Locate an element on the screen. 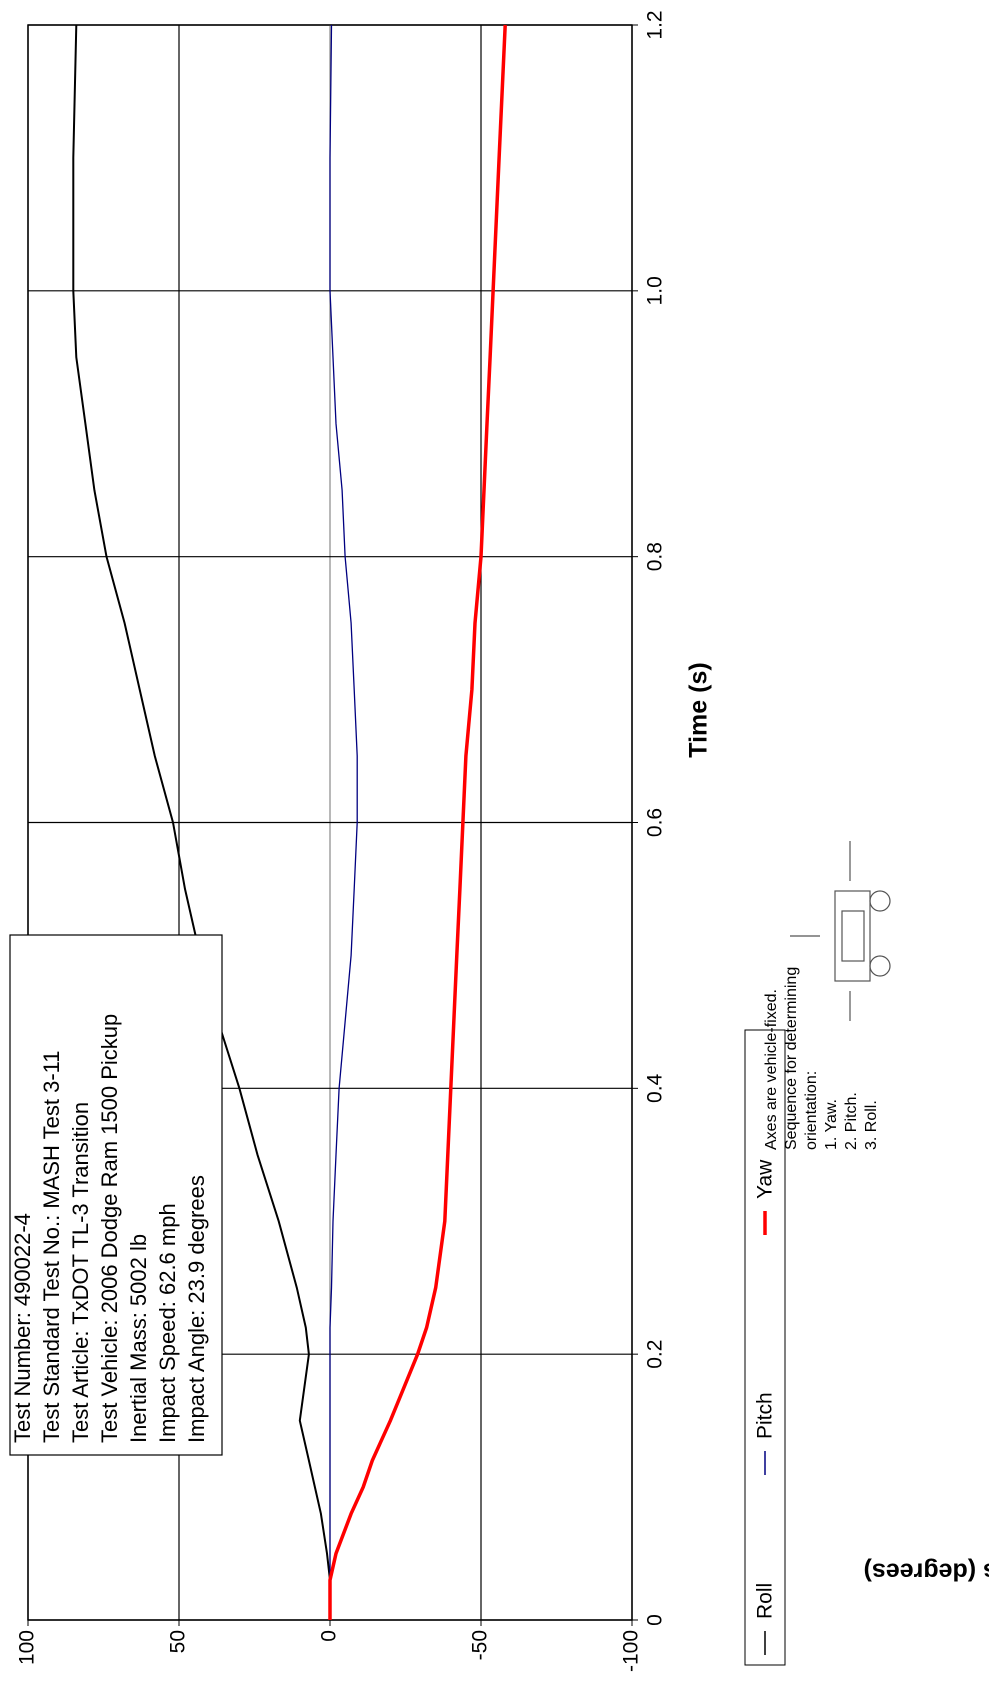 This screenshot has height=1681, width=989. y-axis-title: Angles (degrees) is located at coordinates (926, 1571).